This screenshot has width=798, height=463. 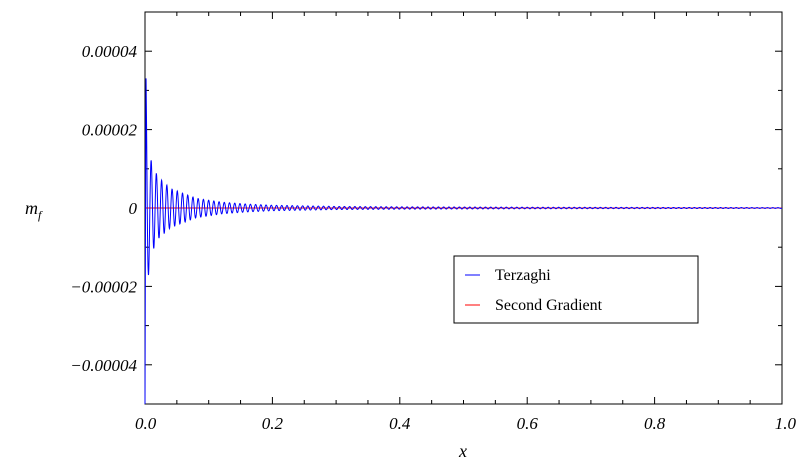 What do you see at coordinates (786, 423) in the screenshot?
I see `x-tick-label: 1.0` at bounding box center [786, 423].